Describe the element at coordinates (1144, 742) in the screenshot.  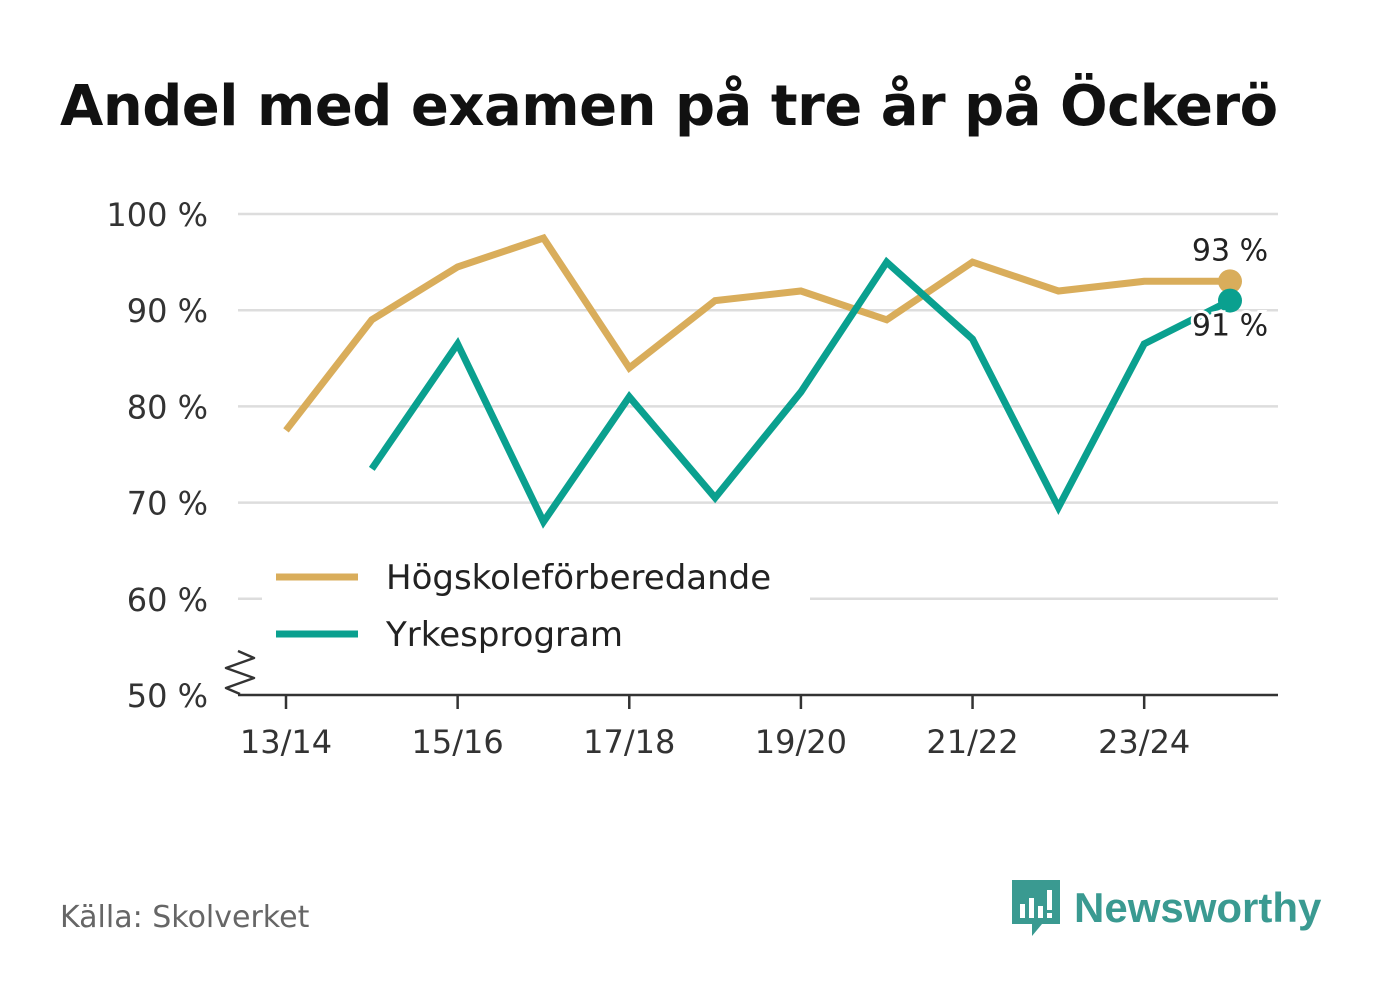
I see `x-tick-label: 23/24` at that location.